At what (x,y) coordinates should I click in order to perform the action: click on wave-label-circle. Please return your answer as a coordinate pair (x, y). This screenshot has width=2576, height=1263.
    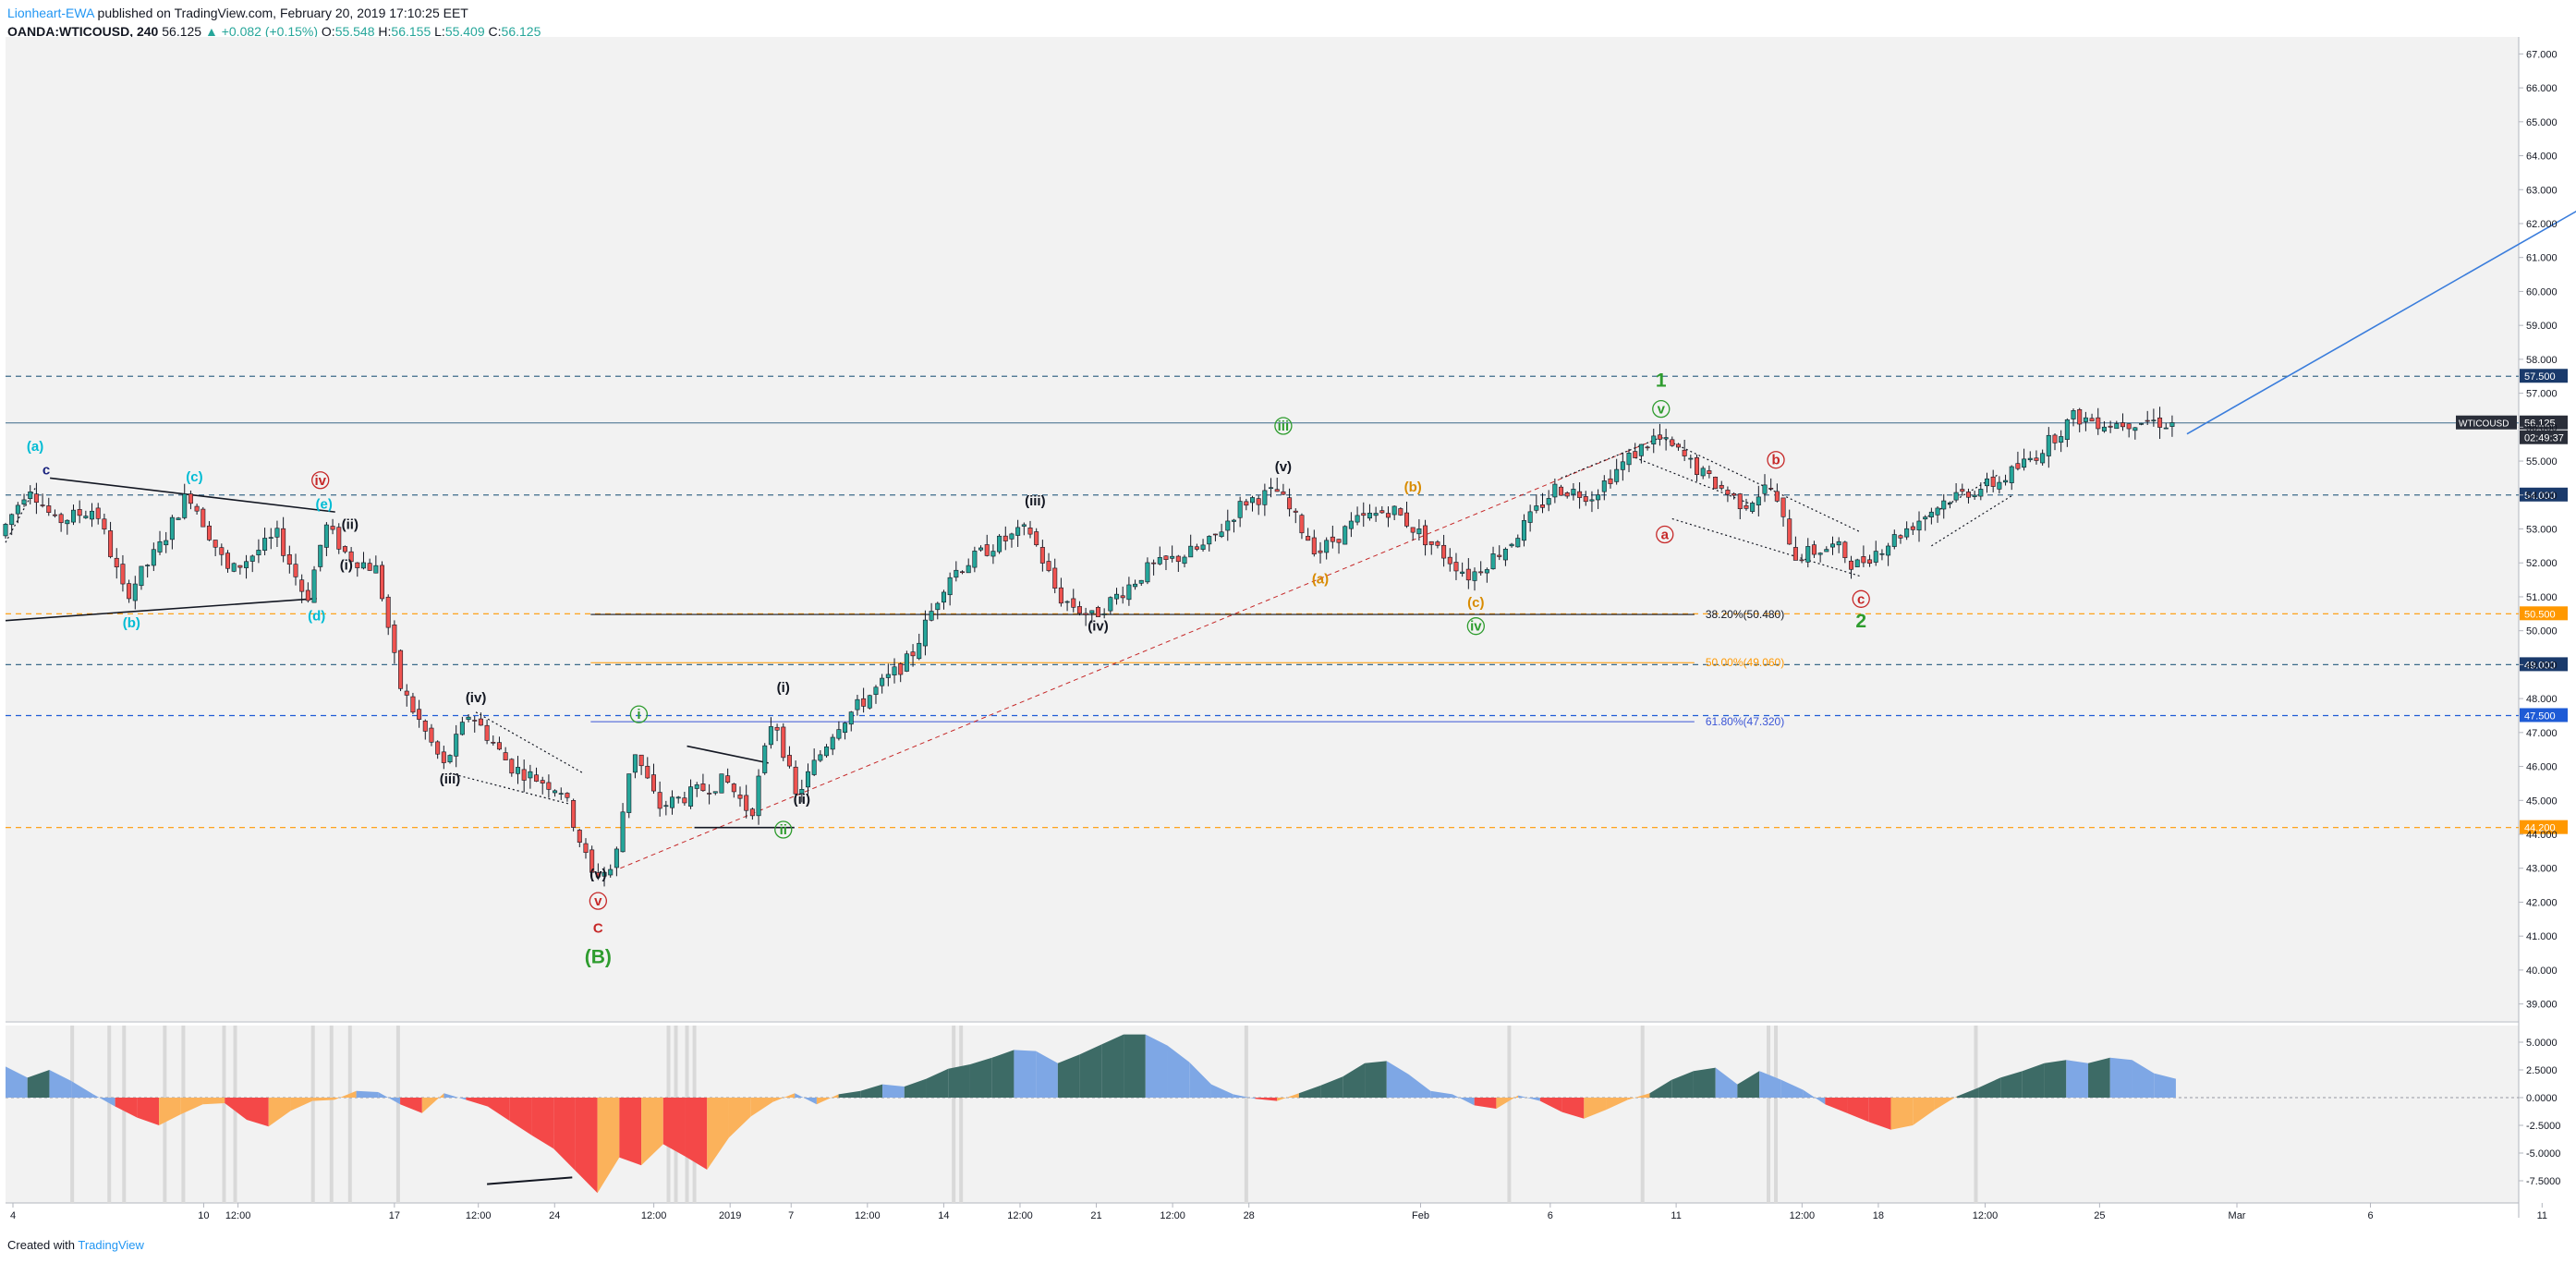
    Looking at the image, I should click on (598, 901).